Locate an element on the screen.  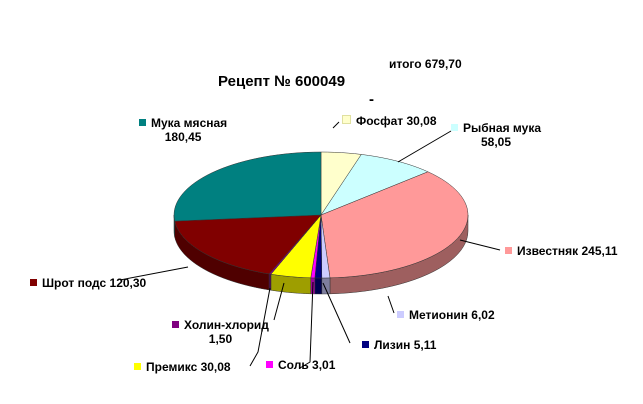
slice-label-rybnaya-muka: Рыбная мука 58,05 is located at coordinates (496, 135).